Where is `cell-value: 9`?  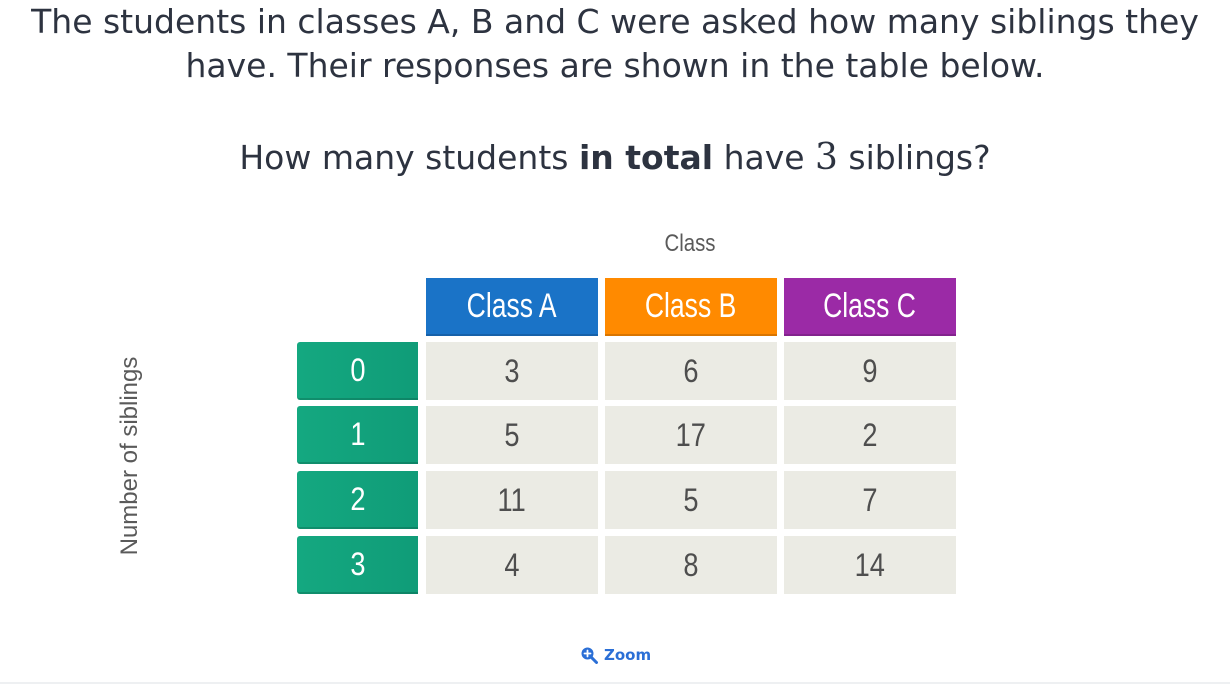 cell-value: 9 is located at coordinates (870, 370).